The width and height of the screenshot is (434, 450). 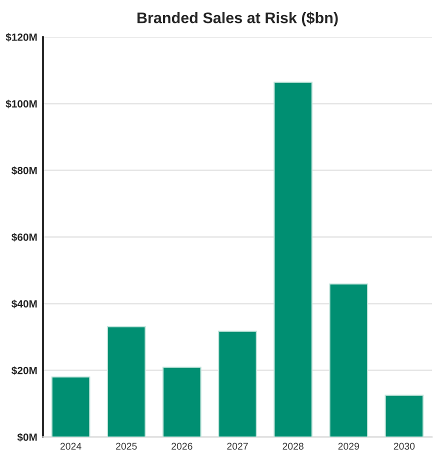 What do you see at coordinates (237, 19) in the screenshot?
I see `chart-title: Branded Sales at Risk ($bn)` at bounding box center [237, 19].